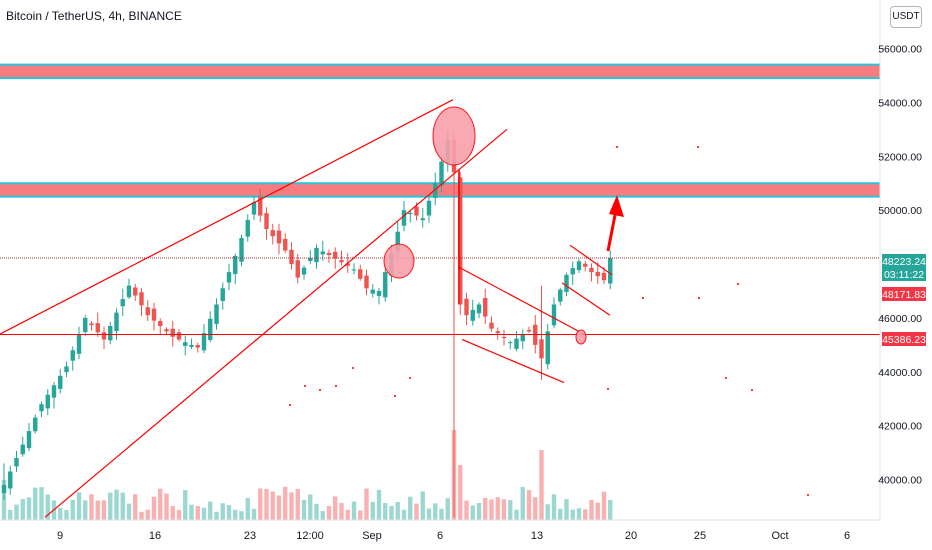 This screenshot has height=550, width=932. Describe the element at coordinates (904, 262) in the screenshot. I see `last-price-label: 48223.24` at that location.